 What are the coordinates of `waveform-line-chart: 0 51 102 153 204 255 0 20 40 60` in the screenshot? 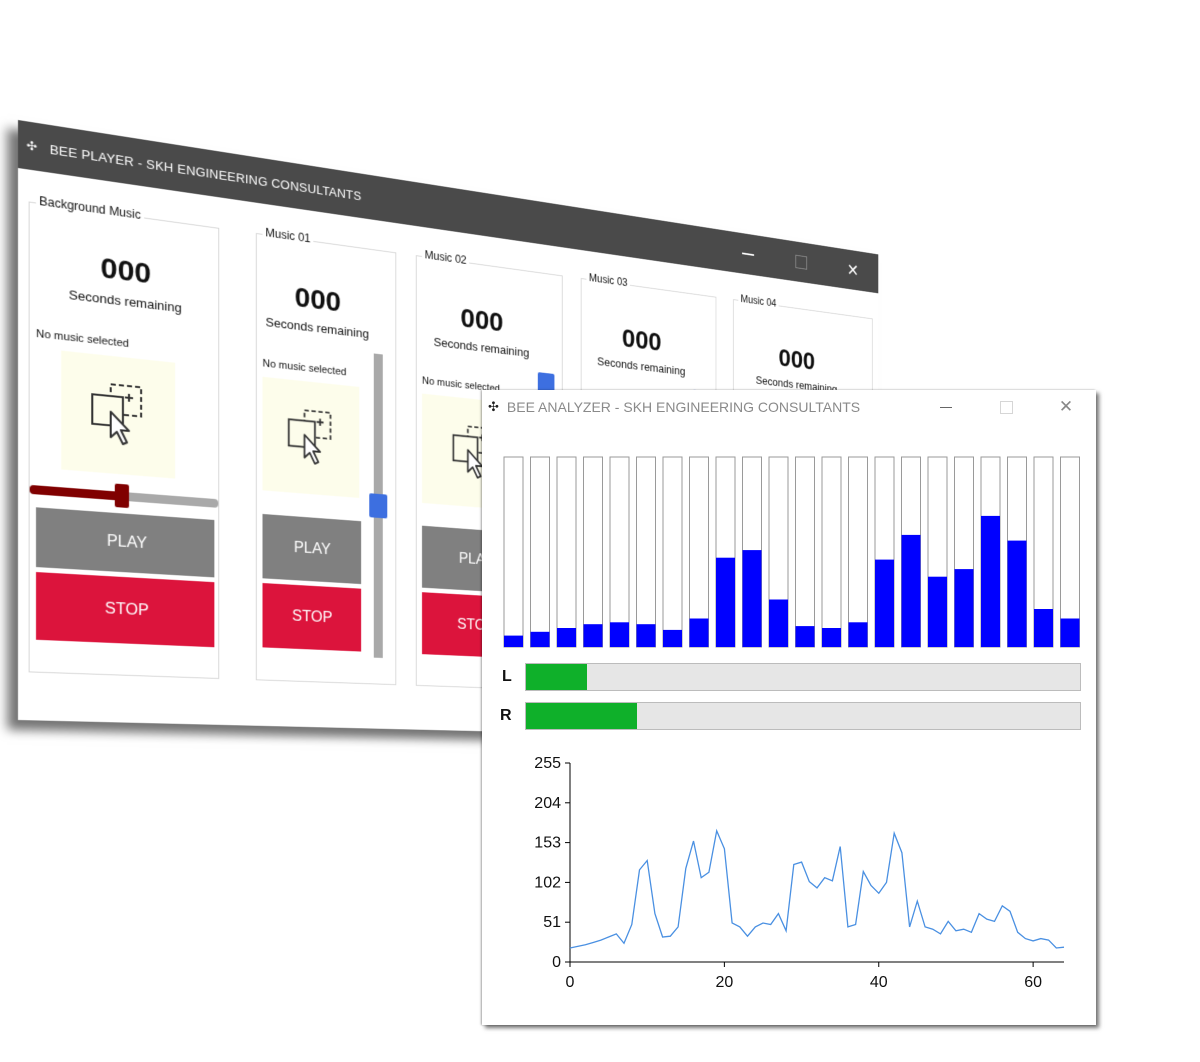 It's located at (799, 873).